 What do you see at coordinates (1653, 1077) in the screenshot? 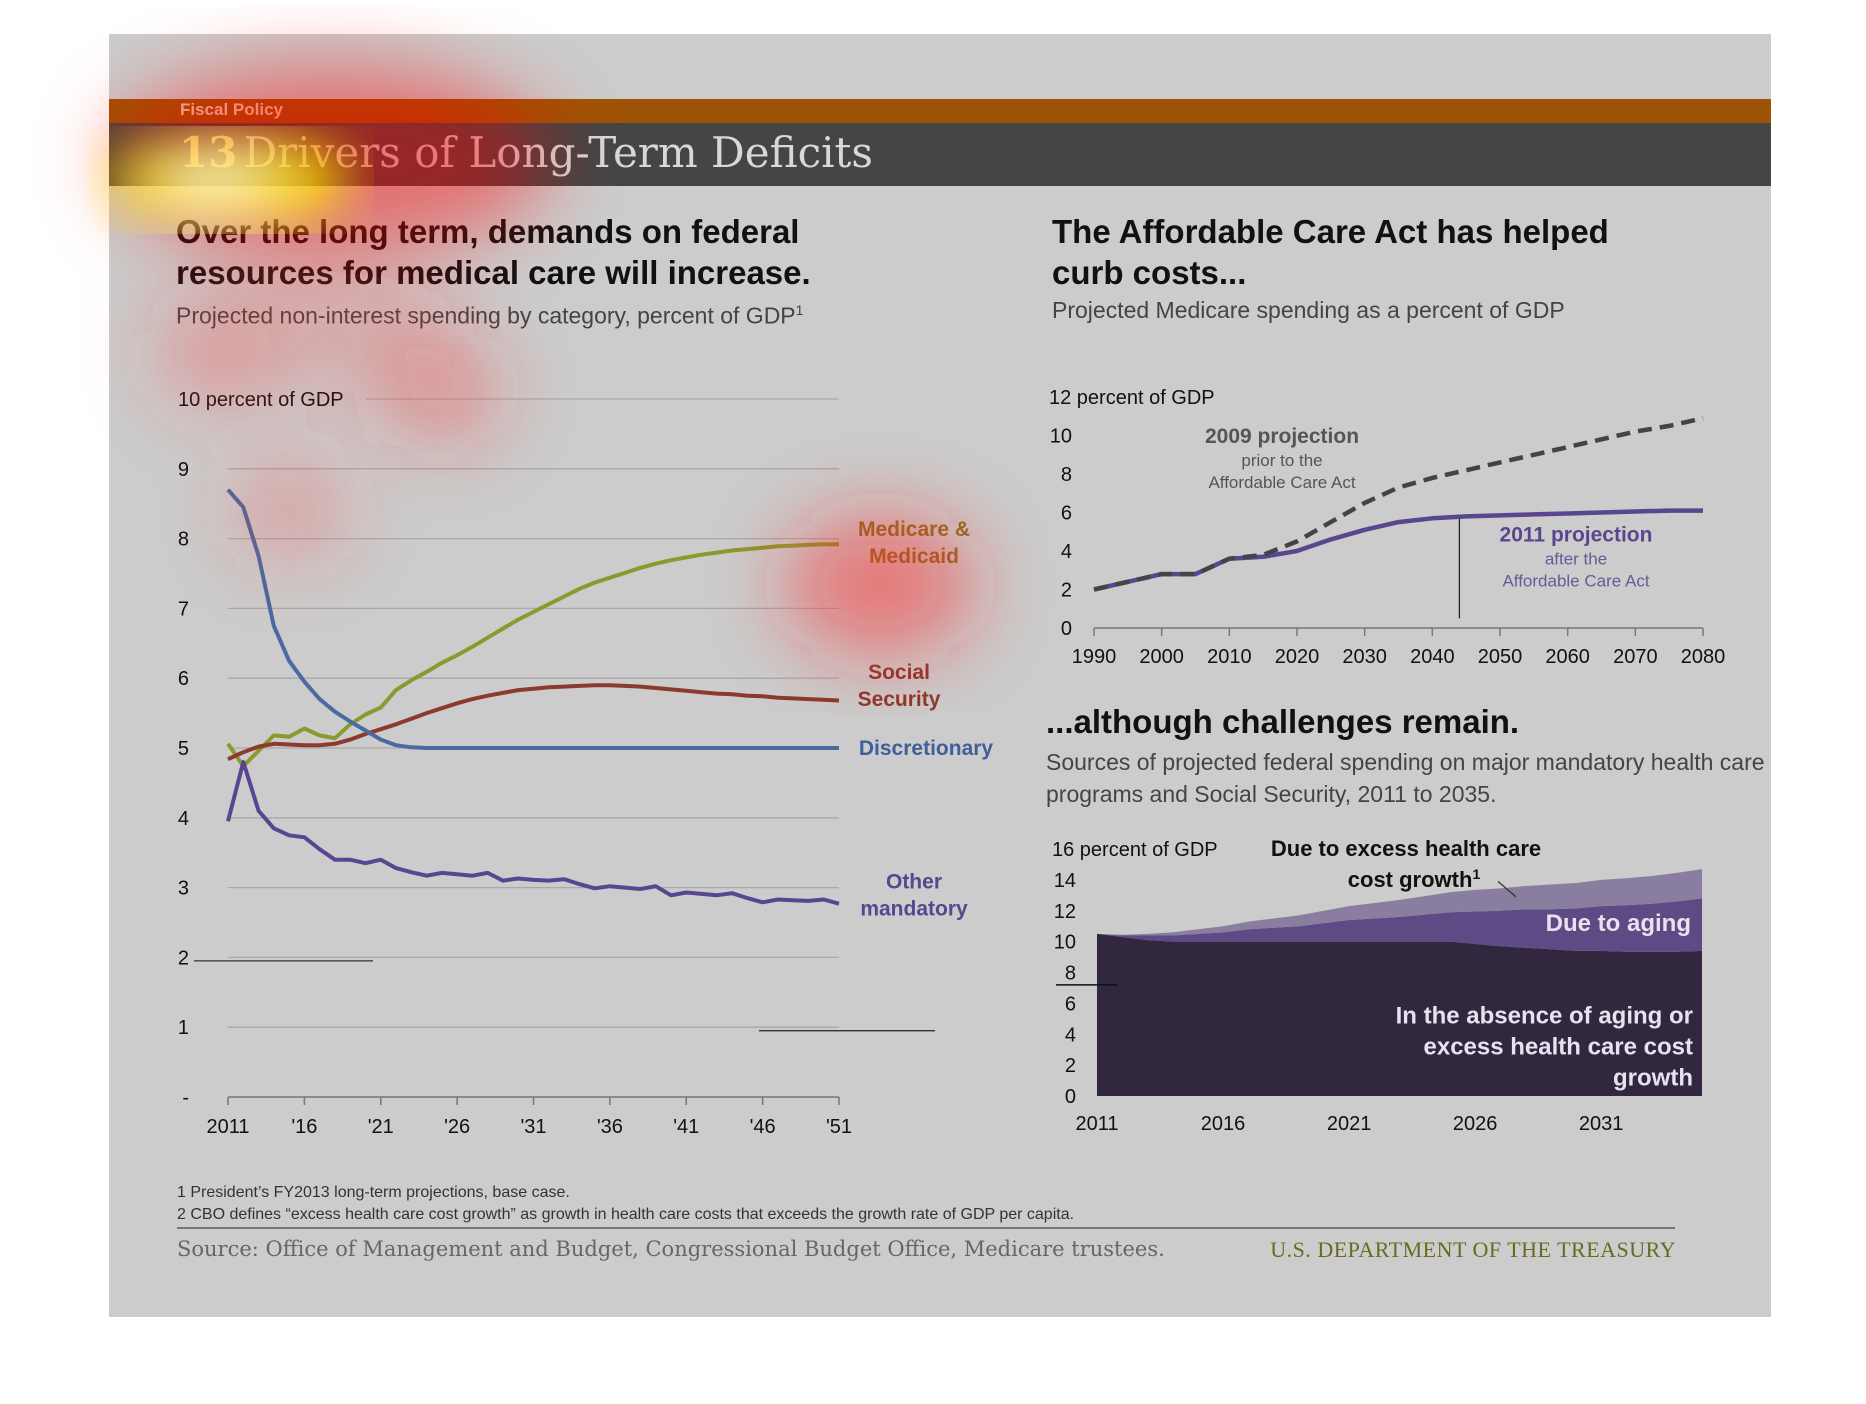
I see `area-label-in-the-absence-of-aging-or-excess-health-care-cost-growth-line3: growth` at bounding box center [1653, 1077].